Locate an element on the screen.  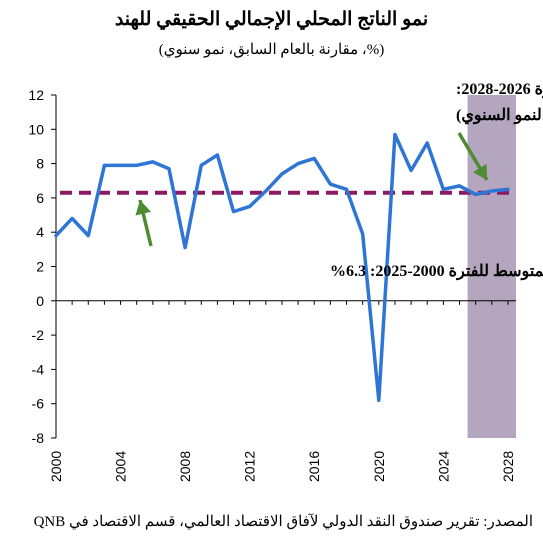
y-tick-label: -8 is located at coordinates (38, 438).